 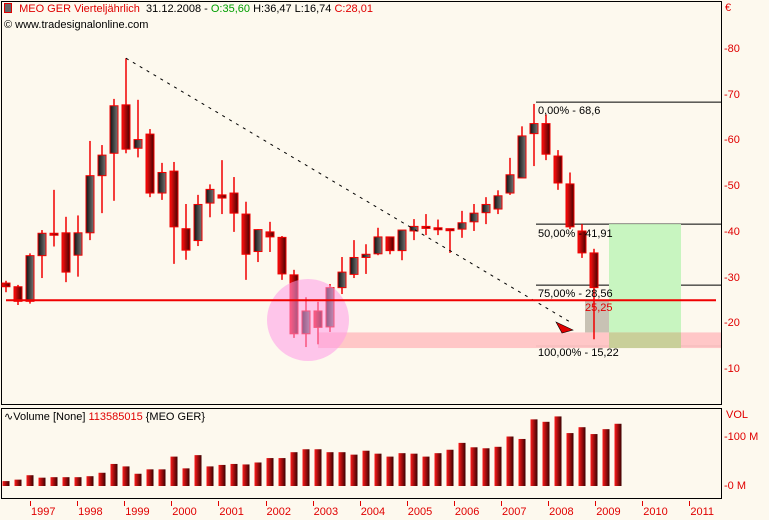 I want to click on currency-label: €, so click(x=728, y=8).